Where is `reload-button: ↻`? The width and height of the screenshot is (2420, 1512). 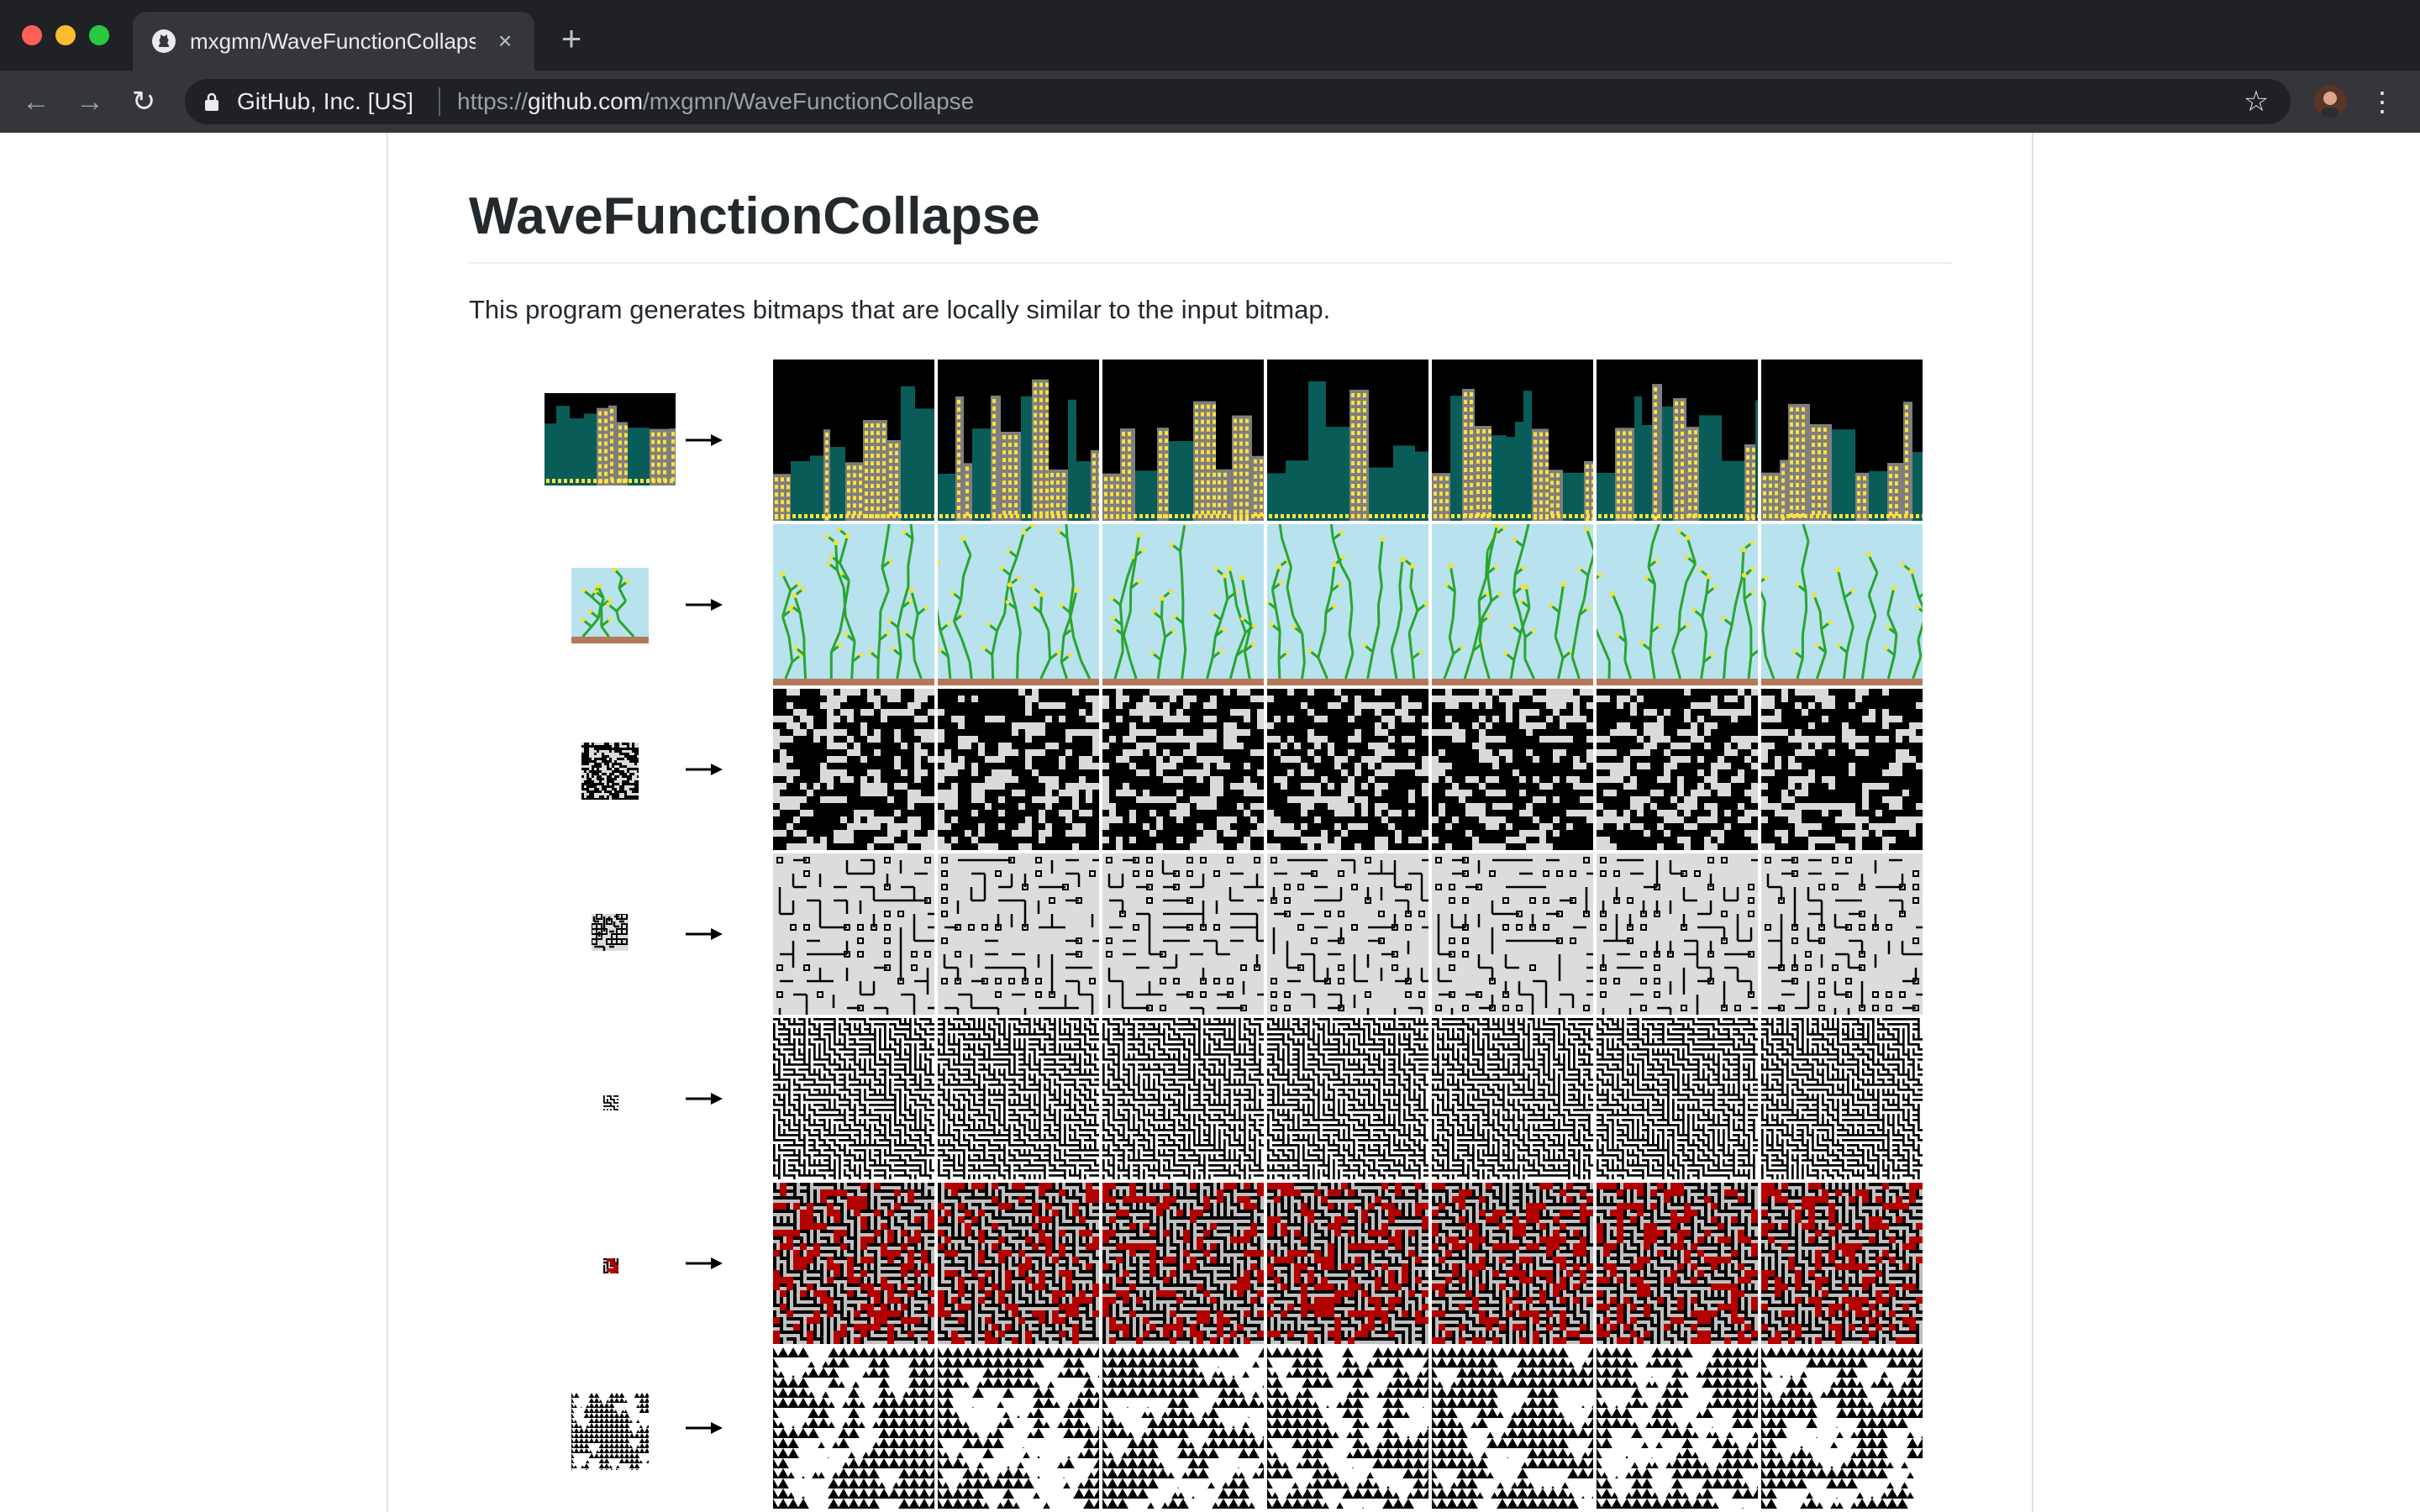
reload-button: ↻ is located at coordinates (143, 102).